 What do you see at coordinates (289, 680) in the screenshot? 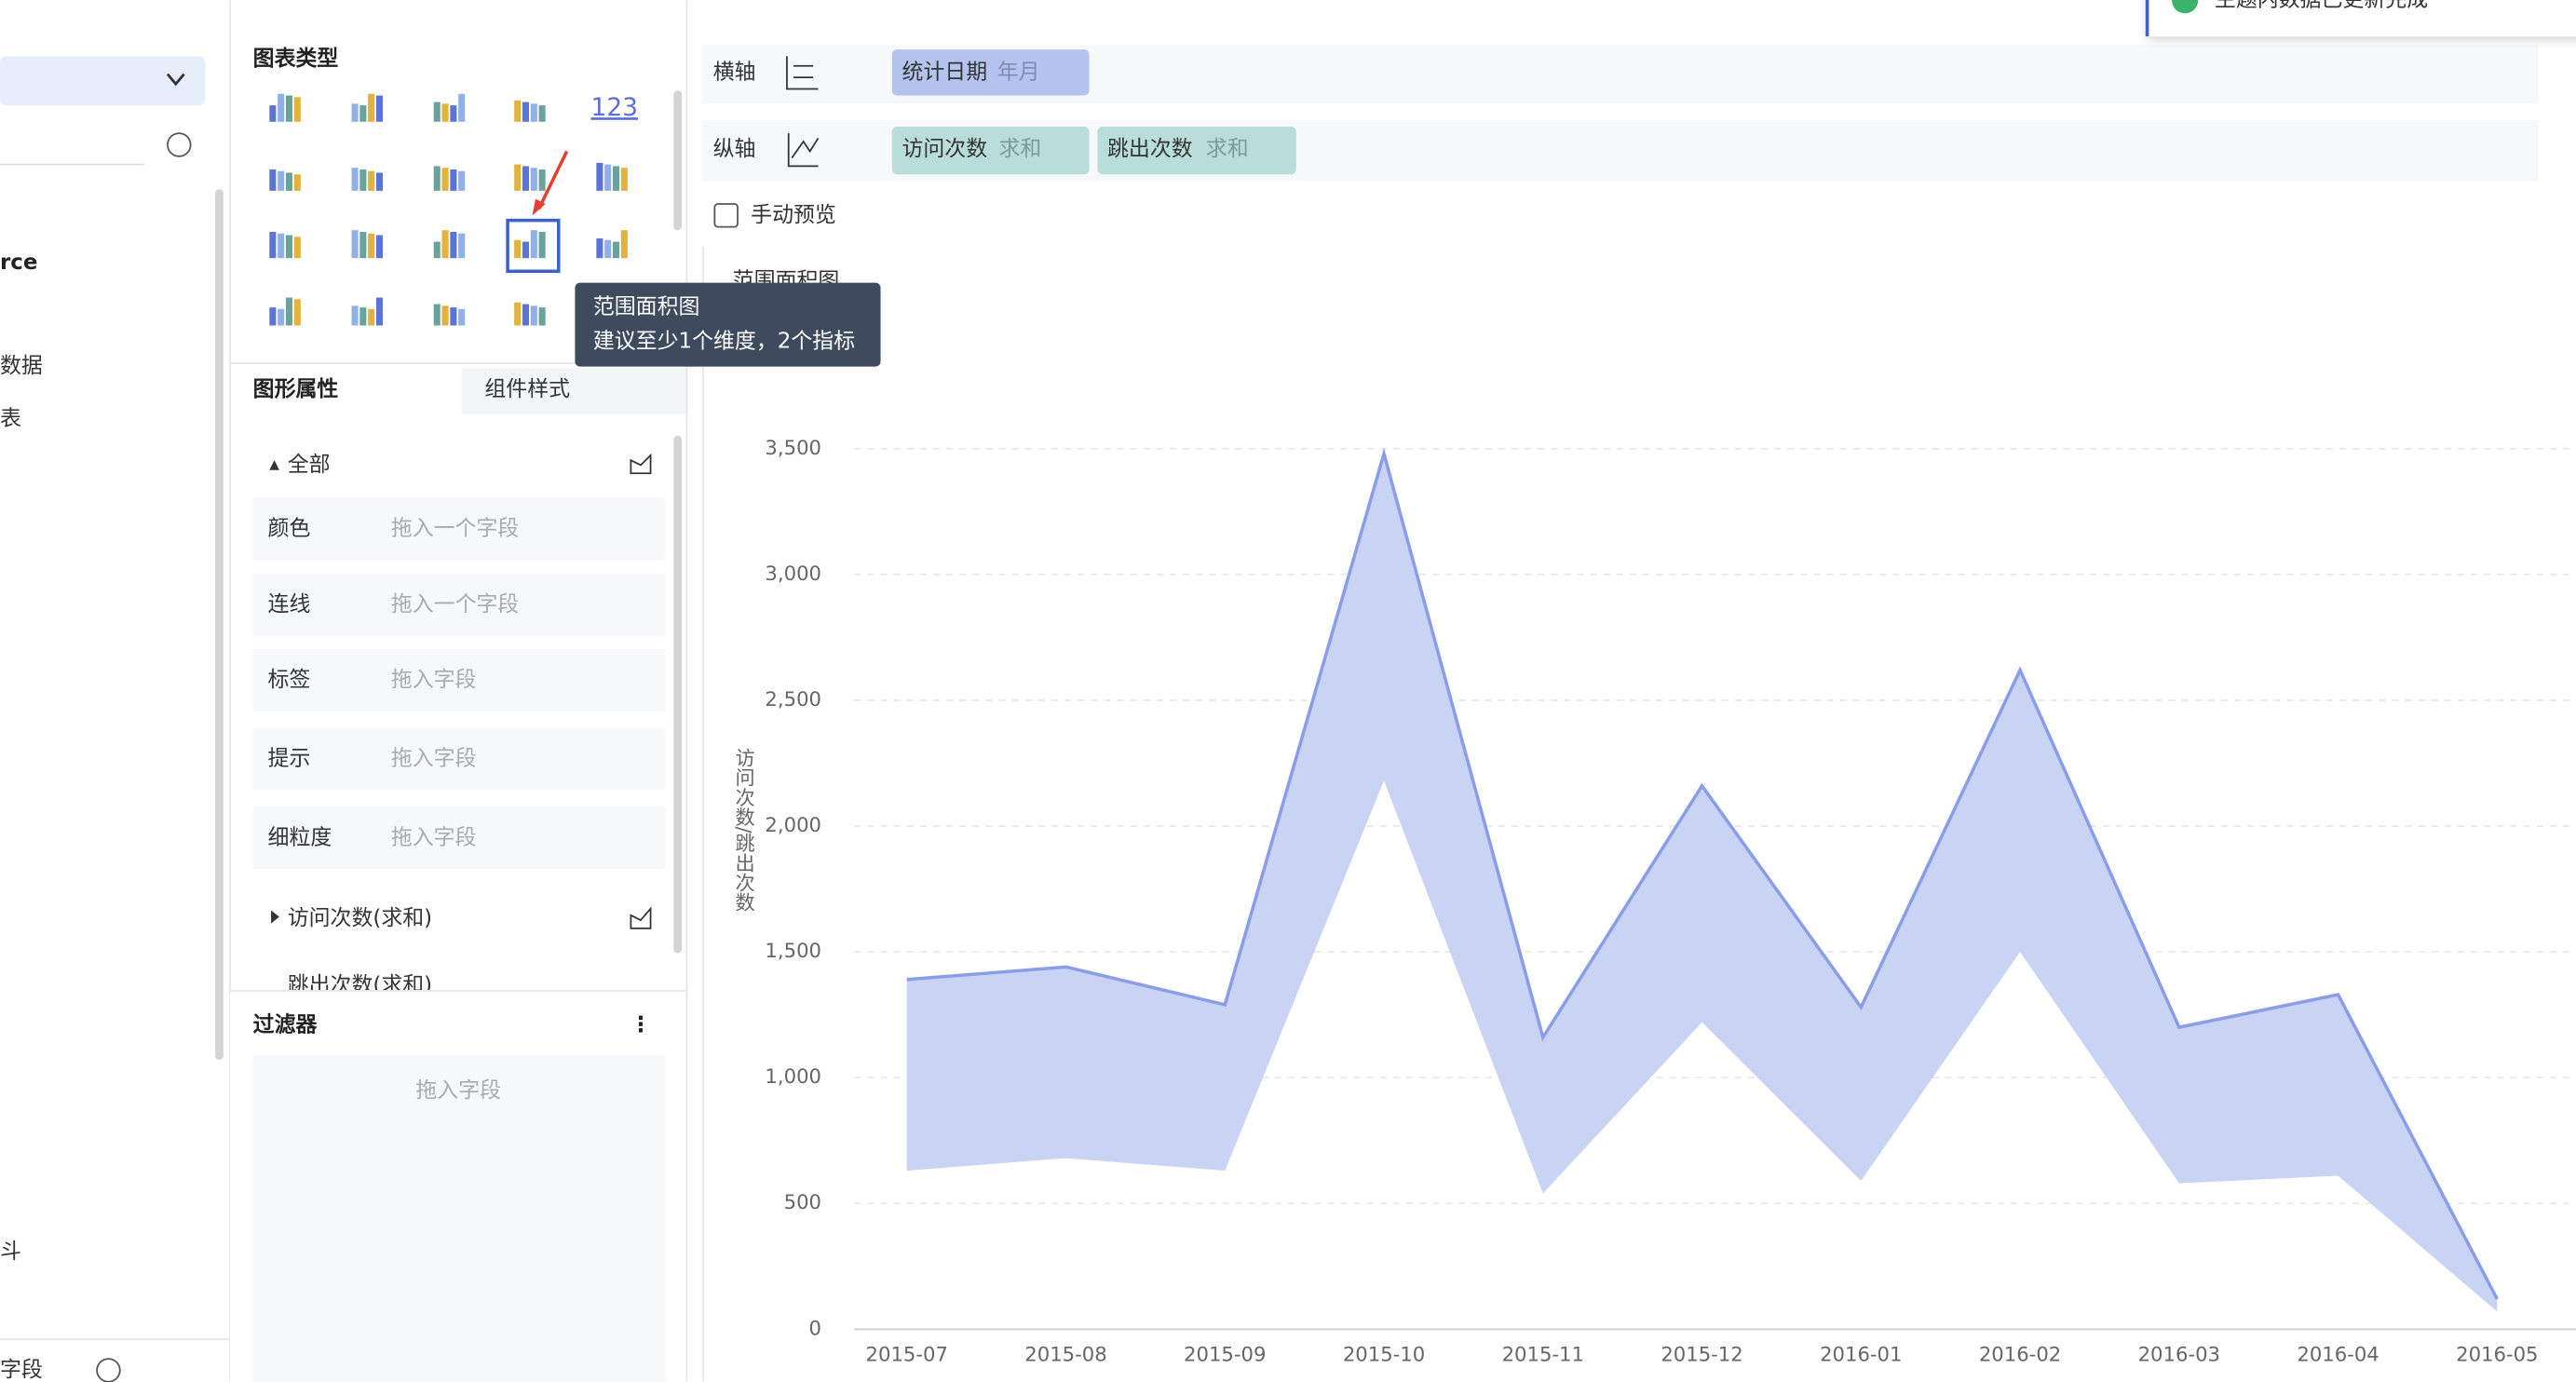
I see `row-label: 标签` at bounding box center [289, 680].